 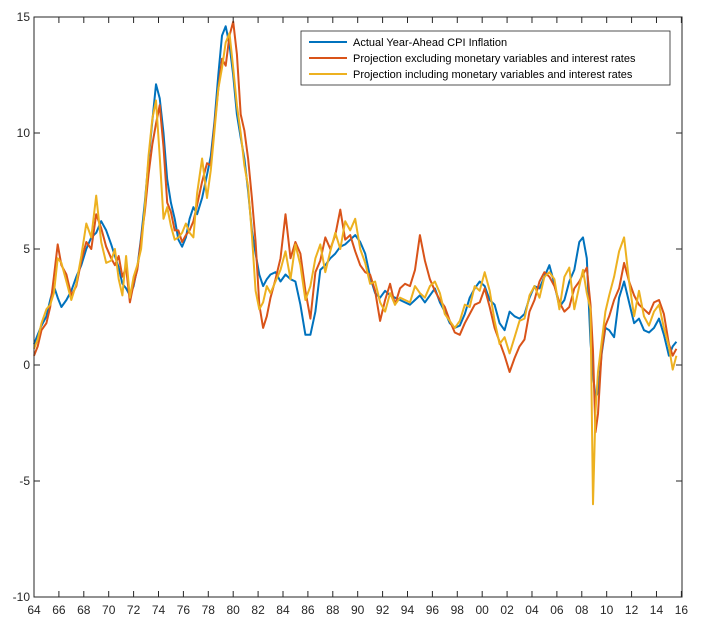 What do you see at coordinates (433, 610) in the screenshot?
I see `x-tick-label: 96` at bounding box center [433, 610].